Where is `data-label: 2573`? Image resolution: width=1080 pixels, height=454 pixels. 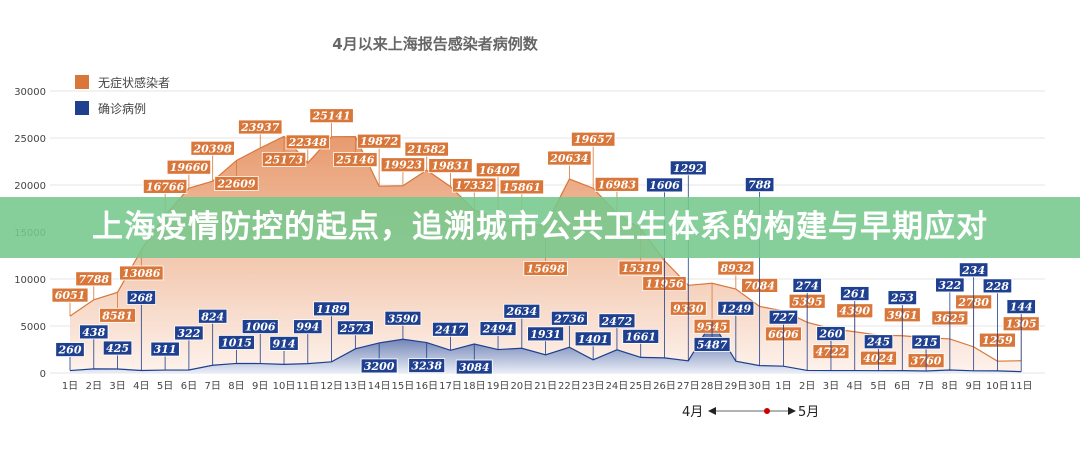
data-label: 2573 is located at coordinates (355, 328).